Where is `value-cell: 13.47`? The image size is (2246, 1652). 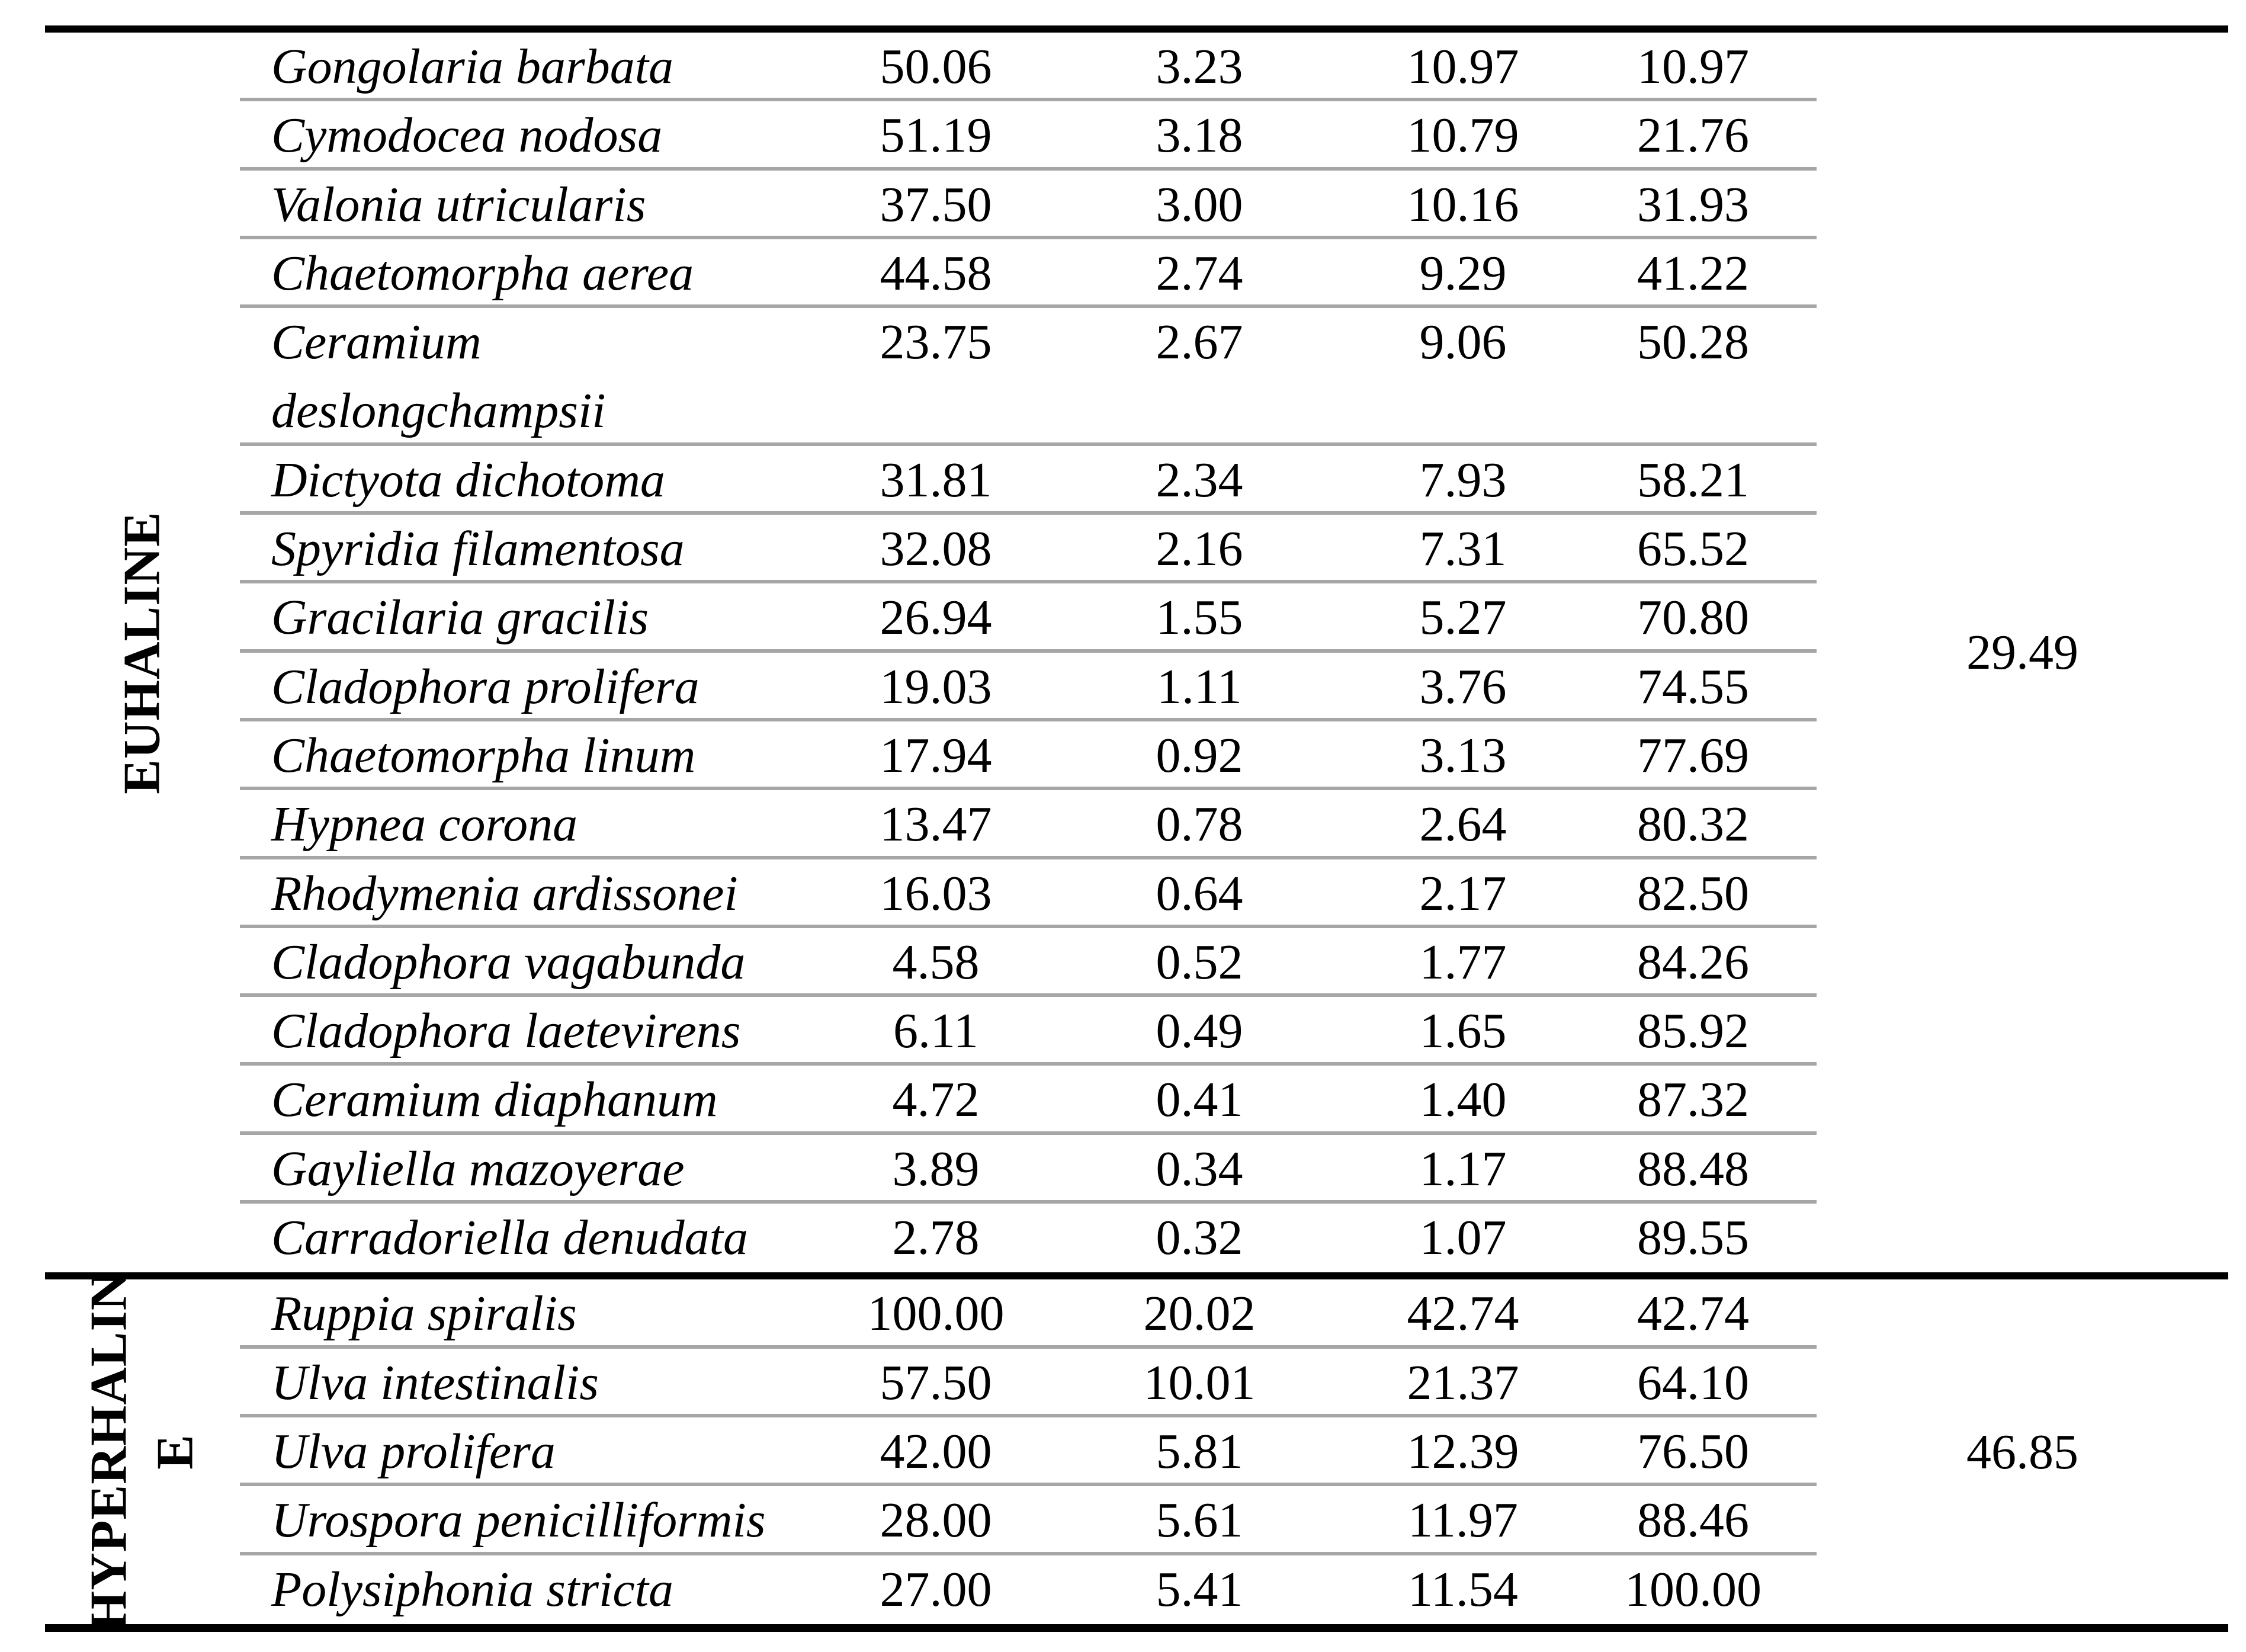
value-cell: 13.47 is located at coordinates (936, 824).